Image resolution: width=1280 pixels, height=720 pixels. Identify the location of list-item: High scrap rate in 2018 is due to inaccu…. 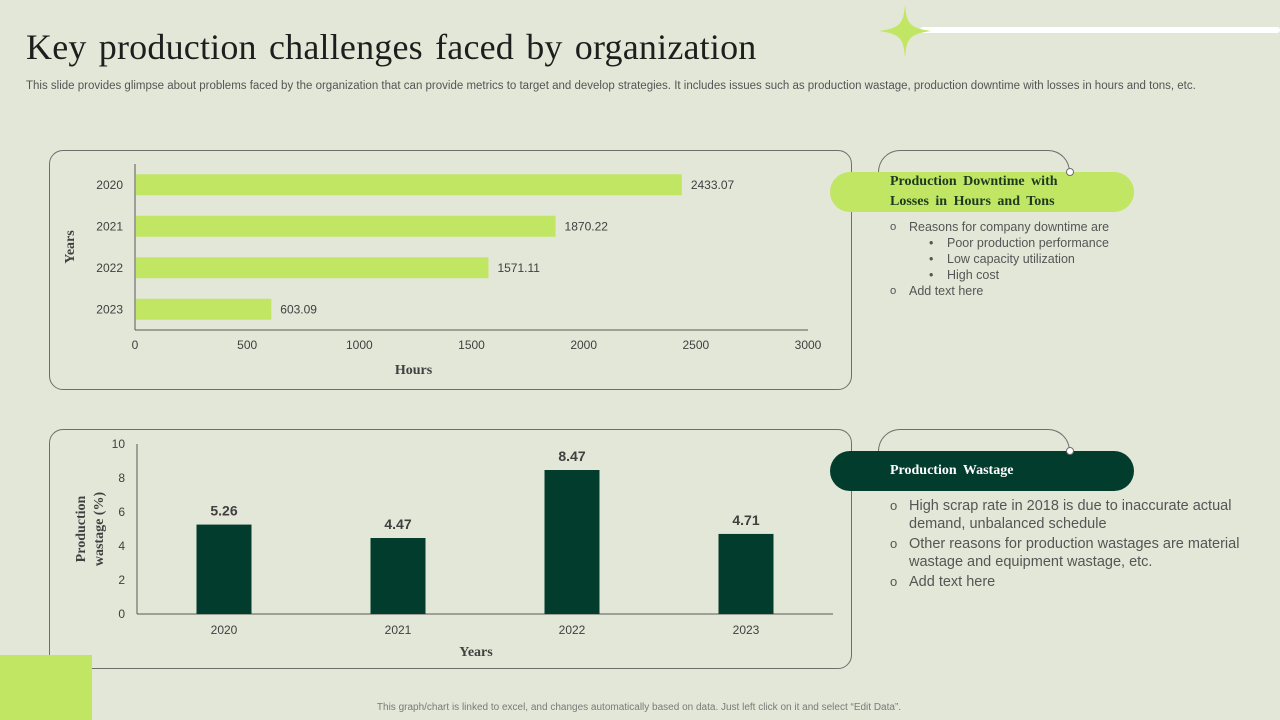
(1070, 515).